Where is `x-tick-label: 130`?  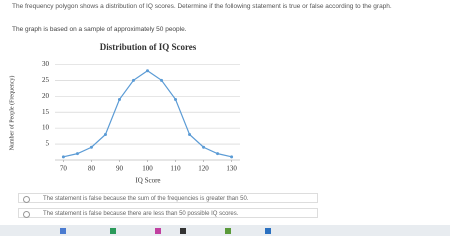 x-tick-label: 130 is located at coordinates (231, 169).